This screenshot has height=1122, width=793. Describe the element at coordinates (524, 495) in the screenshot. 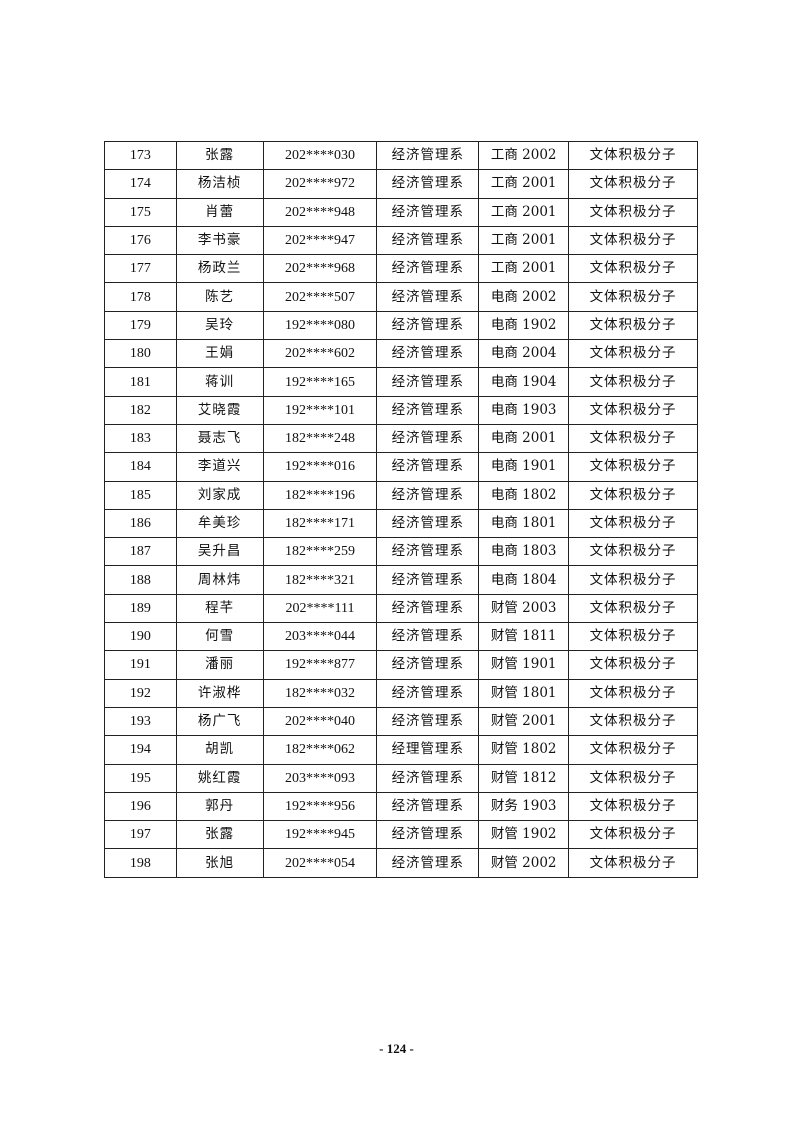

I see `class-cell: 电商 1802` at that location.